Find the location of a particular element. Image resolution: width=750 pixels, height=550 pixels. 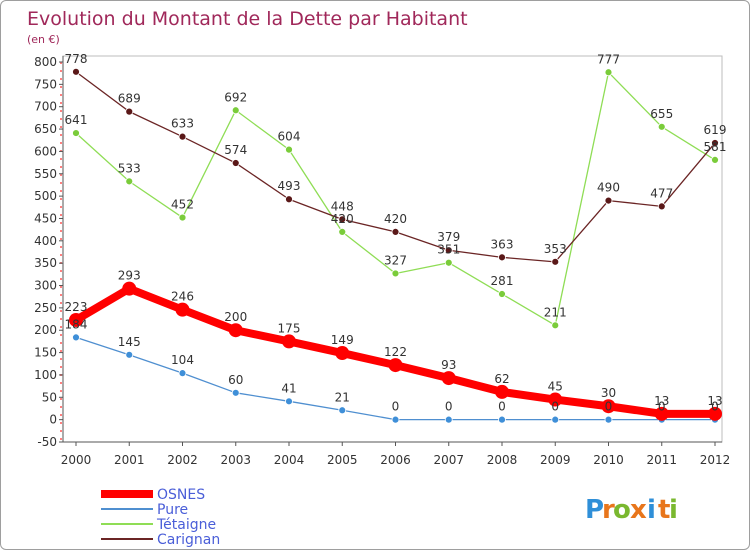

data-label-osnes: 13 is located at coordinates (661, 401).